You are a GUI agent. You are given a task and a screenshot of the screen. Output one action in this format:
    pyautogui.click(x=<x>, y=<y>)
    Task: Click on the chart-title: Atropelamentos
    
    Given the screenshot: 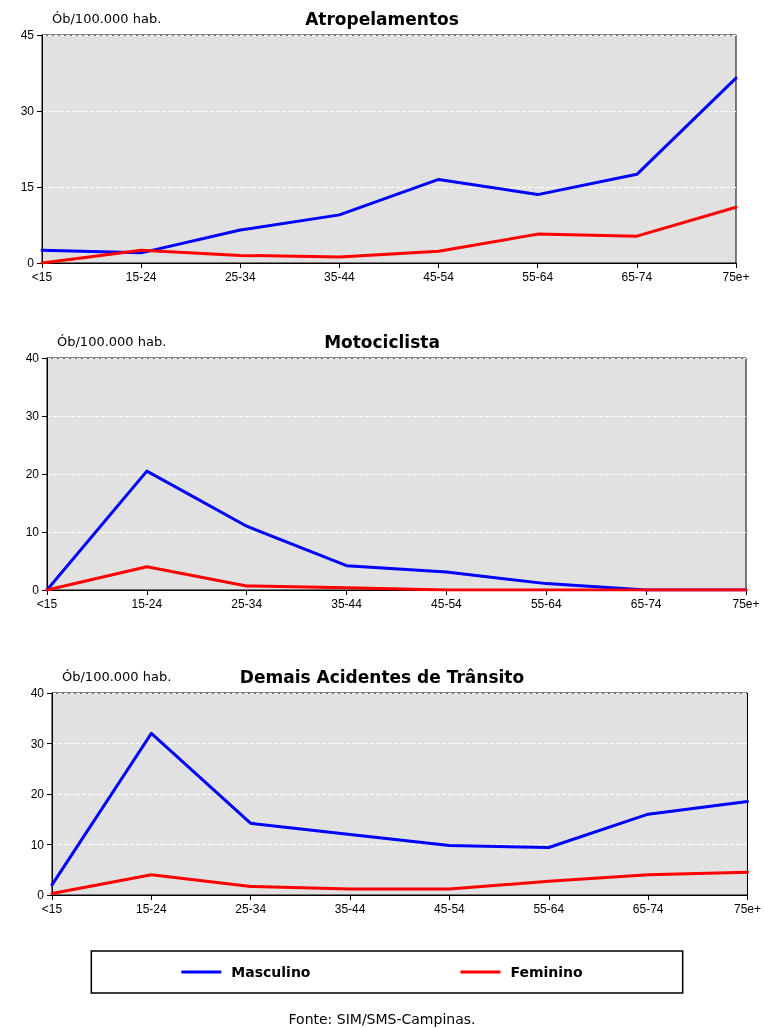 What is the action you would take?
    pyautogui.click(x=382, y=18)
    